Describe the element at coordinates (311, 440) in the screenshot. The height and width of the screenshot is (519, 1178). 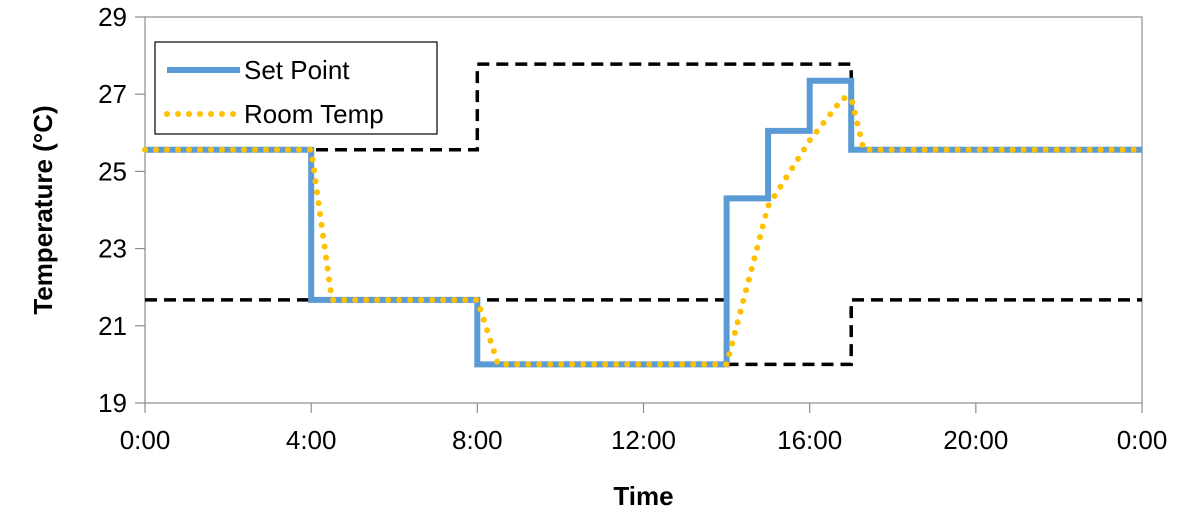
I see `x-tick-label: 4:00` at that location.